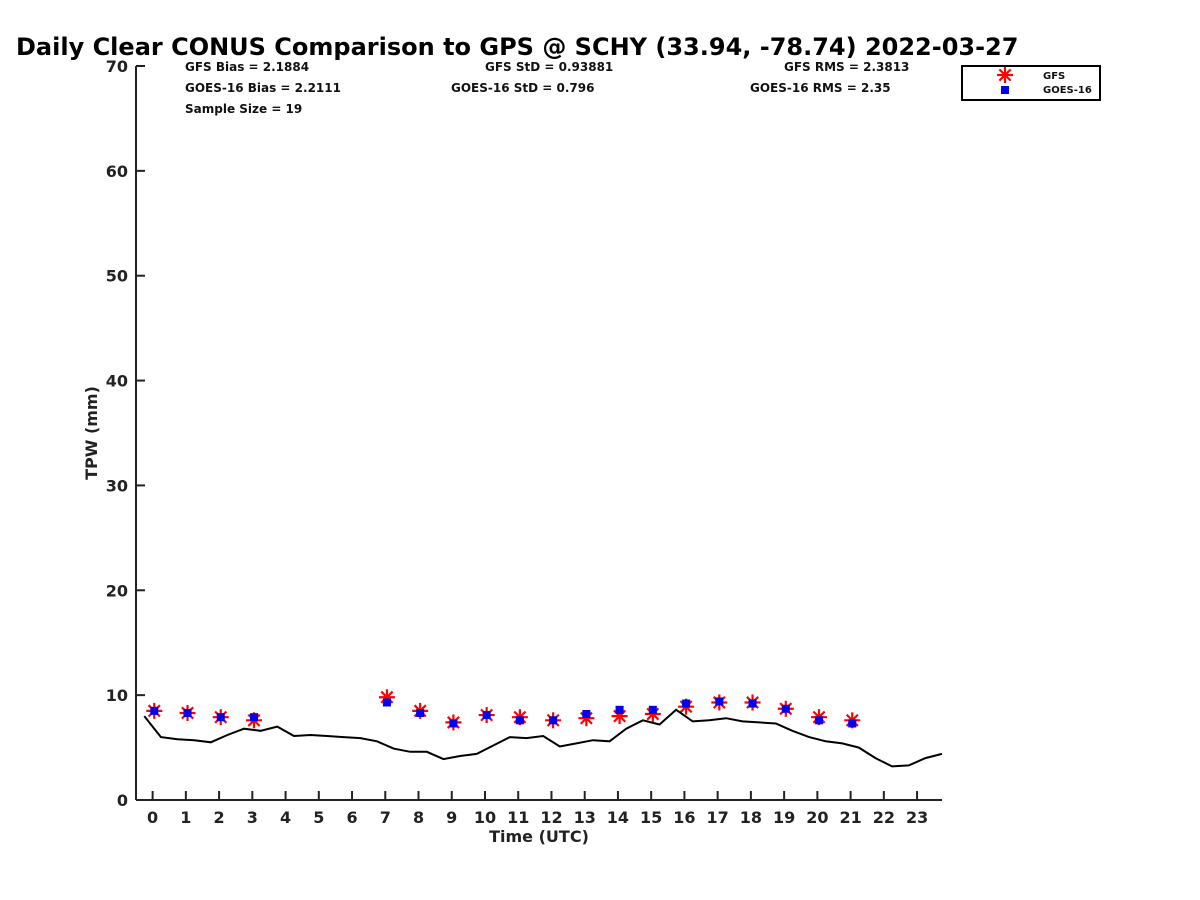 The height and width of the screenshot is (900, 1200). I want to click on x-tick-label: 18, so click(751, 817).